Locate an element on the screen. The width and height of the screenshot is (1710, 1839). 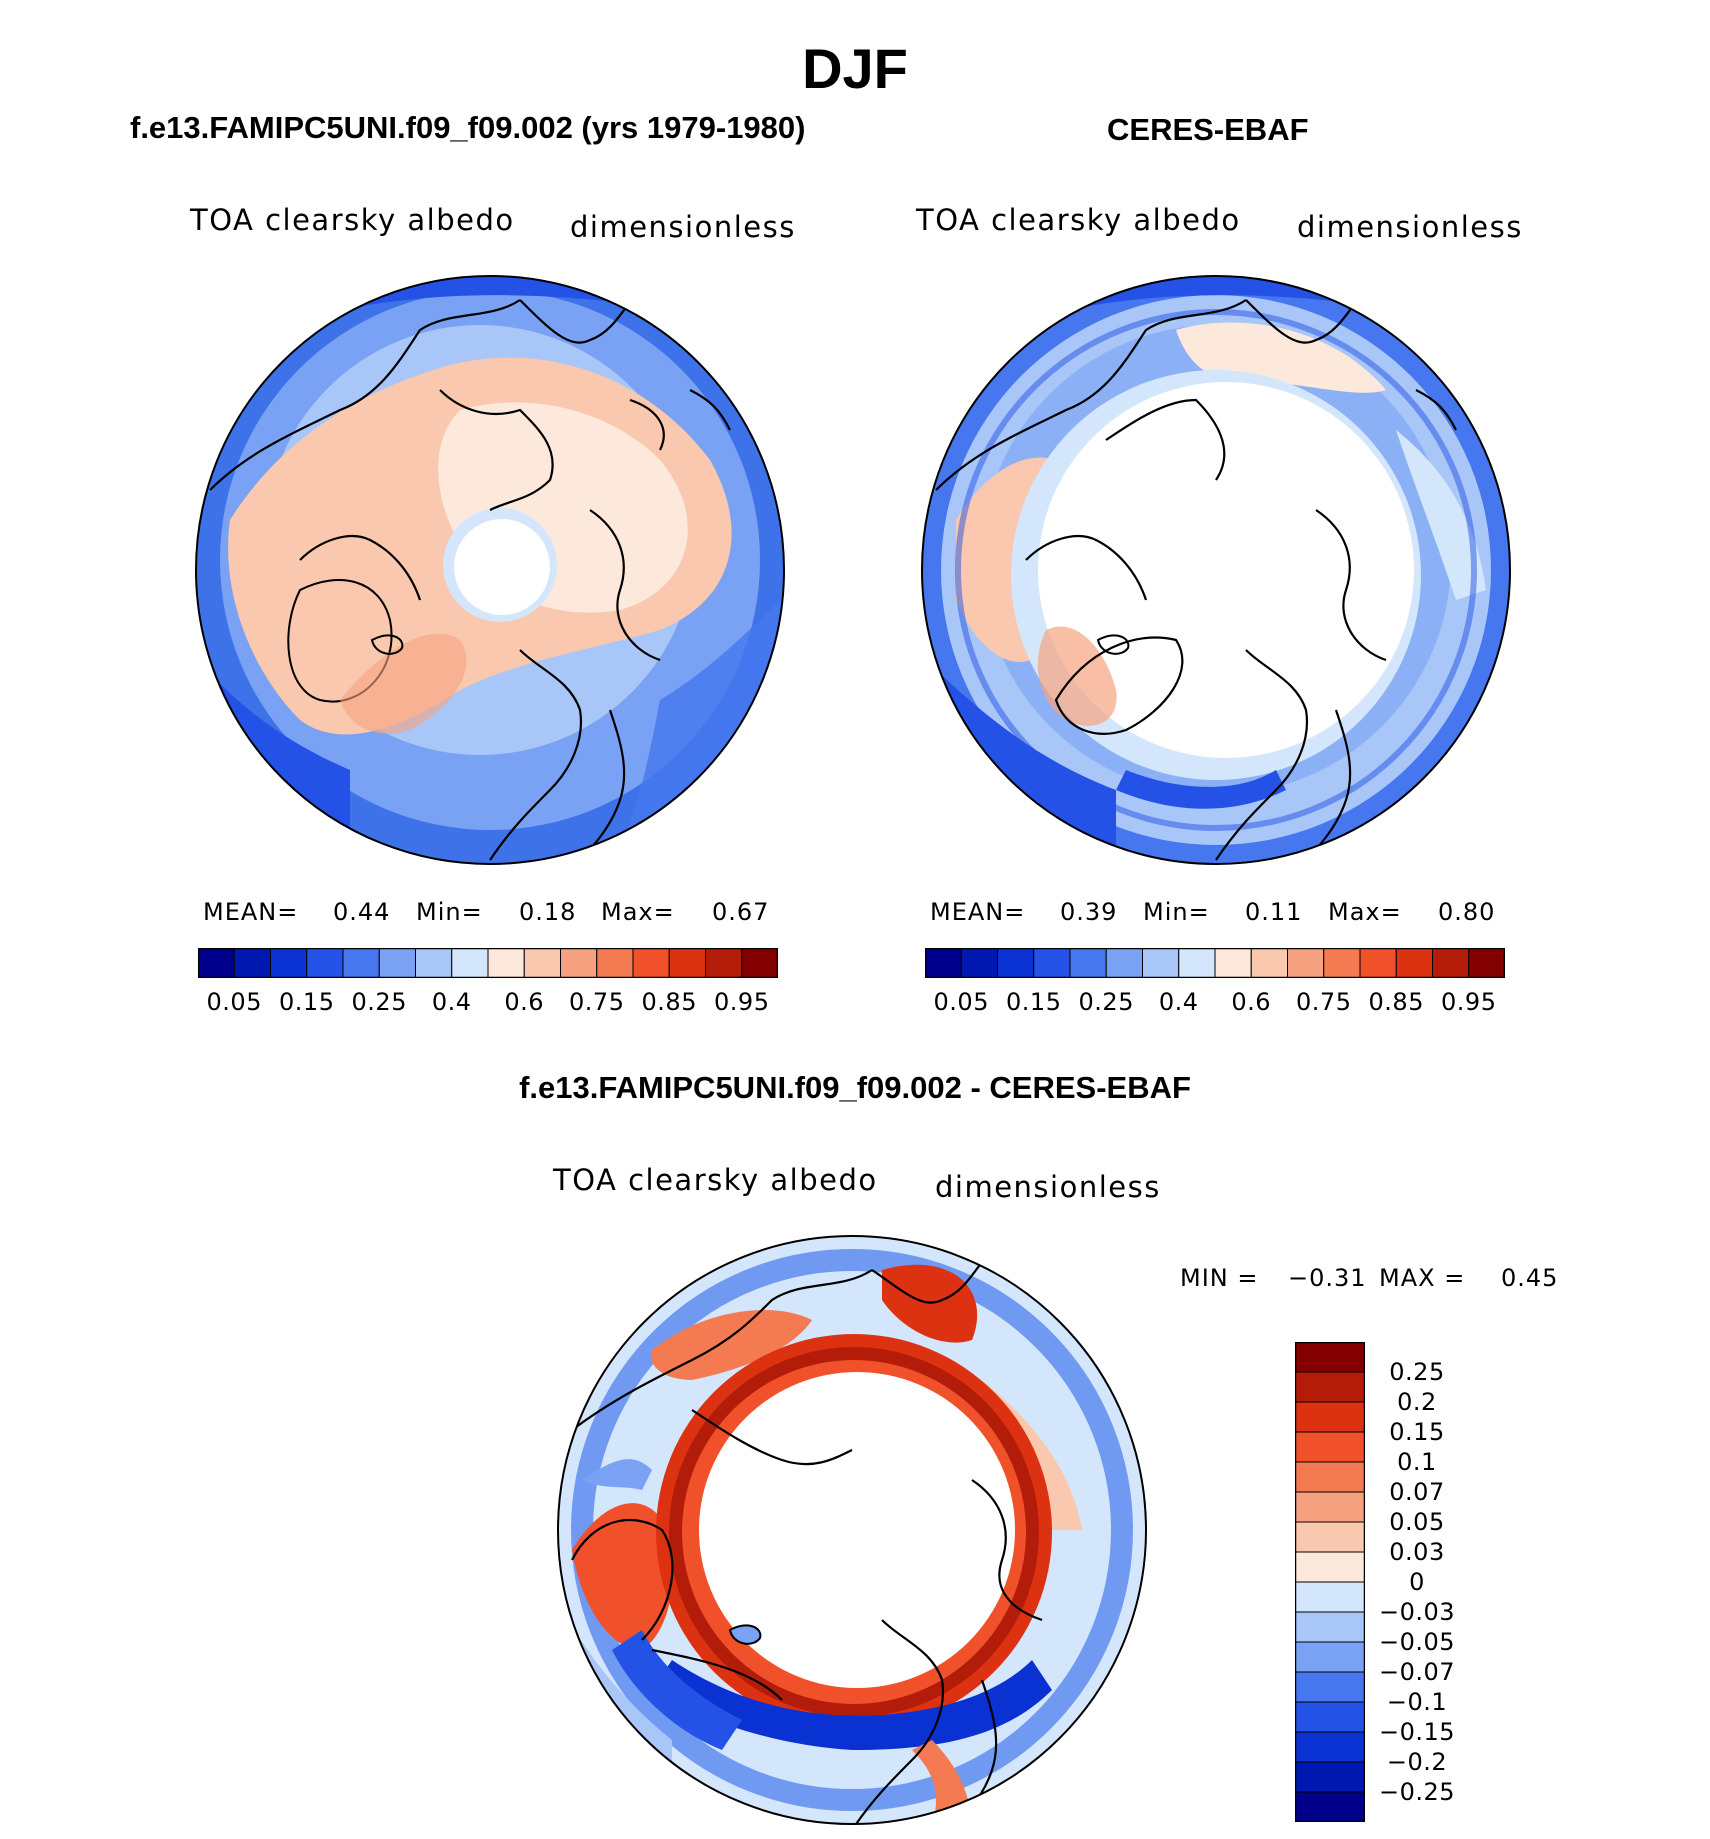
obs-colorbar-tick-label: 0.4 is located at coordinates (1178, 1002).